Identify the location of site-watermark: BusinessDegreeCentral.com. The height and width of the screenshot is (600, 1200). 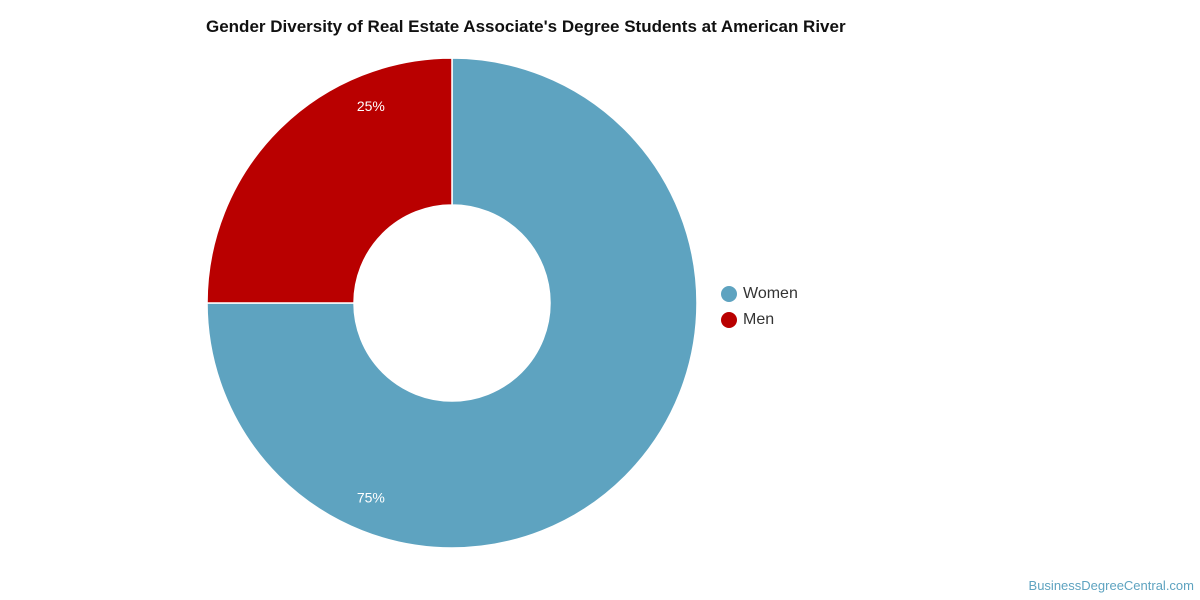
(1111, 585).